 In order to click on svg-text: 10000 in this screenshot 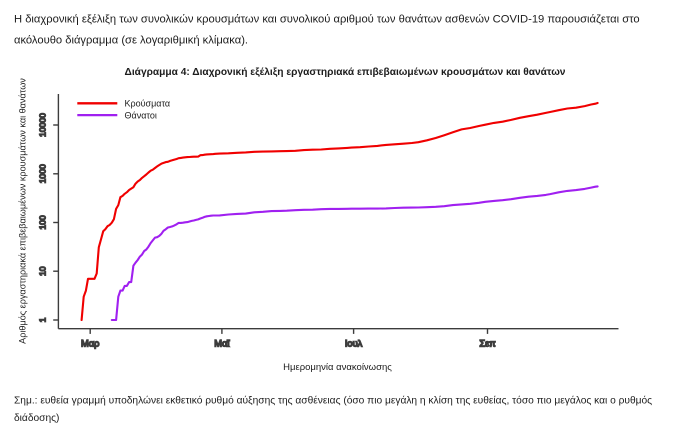, I will do `click(43, 125)`.